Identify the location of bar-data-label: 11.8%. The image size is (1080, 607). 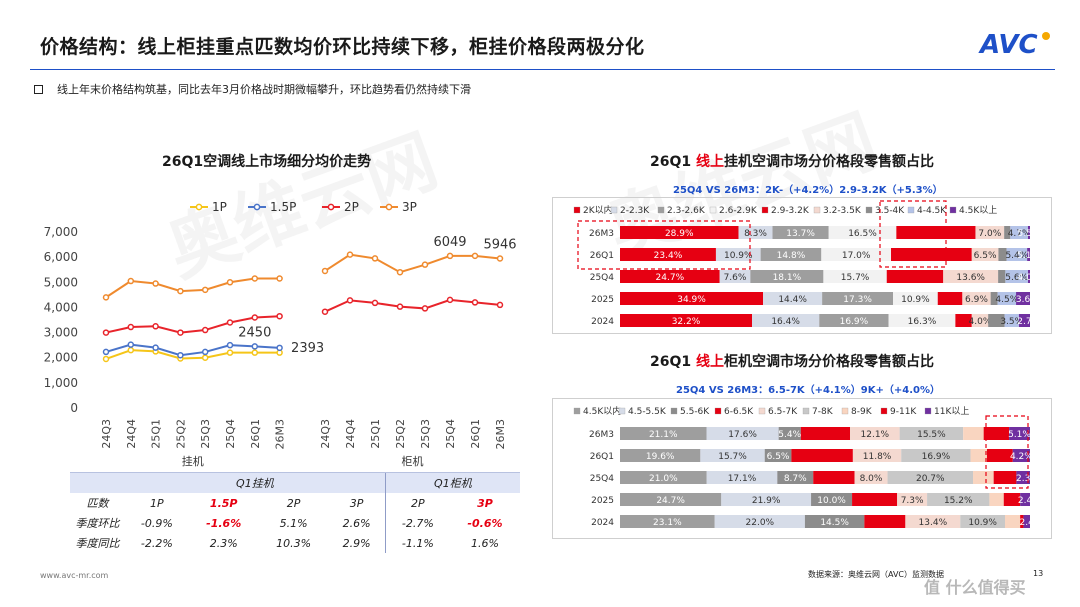
(877, 457).